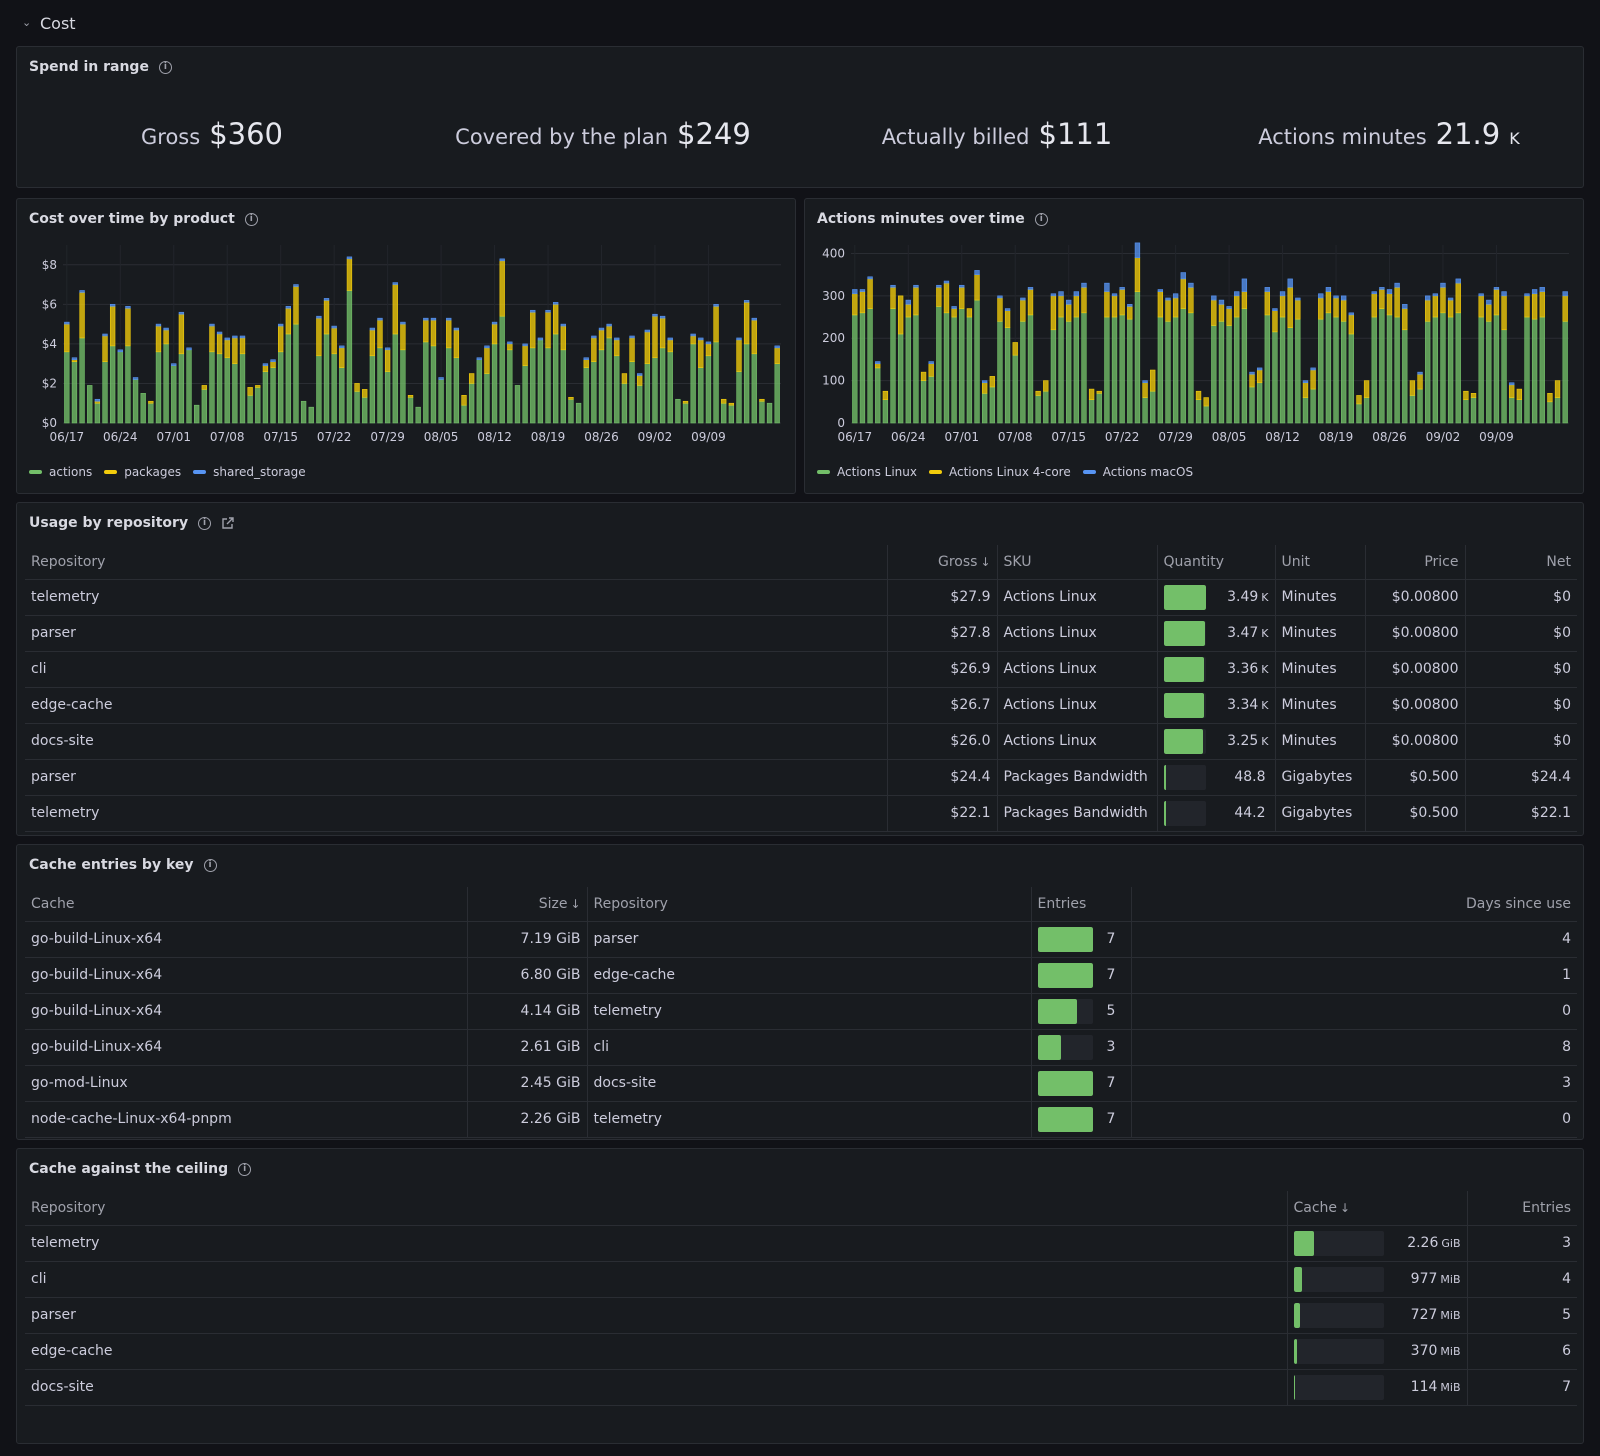 This screenshot has height=1456, width=1600. I want to click on col-size: Size ↓, so click(526, 904).